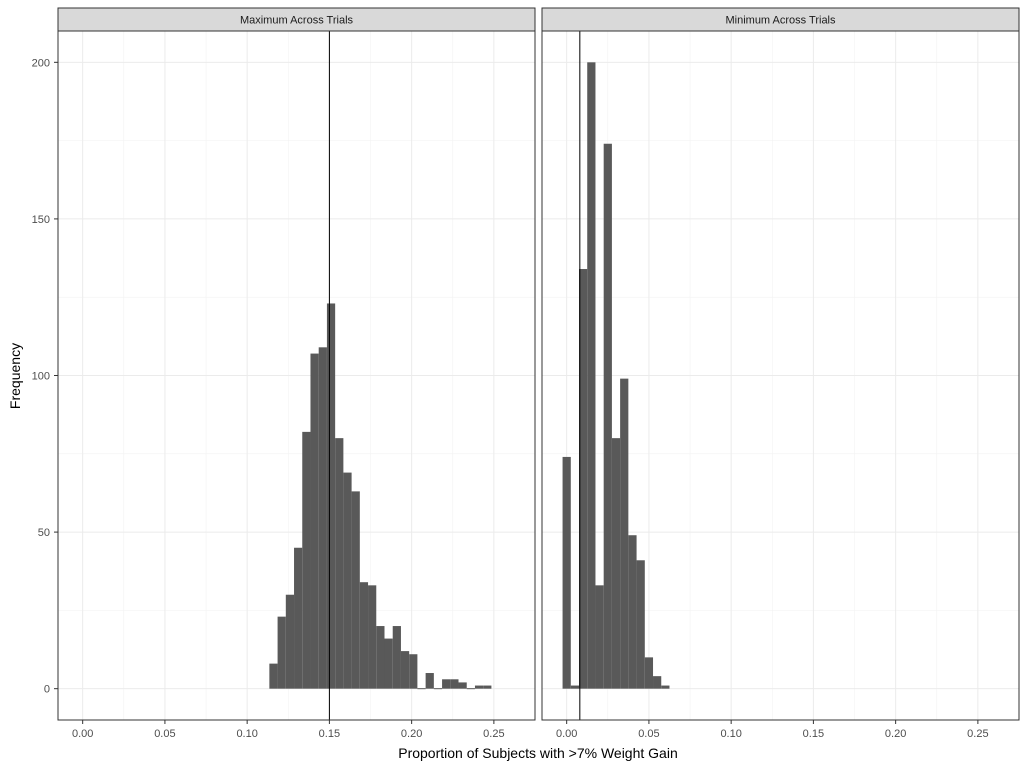 The height and width of the screenshot is (768, 1028). I want to click on y-tick-label: 200, so click(41, 63).